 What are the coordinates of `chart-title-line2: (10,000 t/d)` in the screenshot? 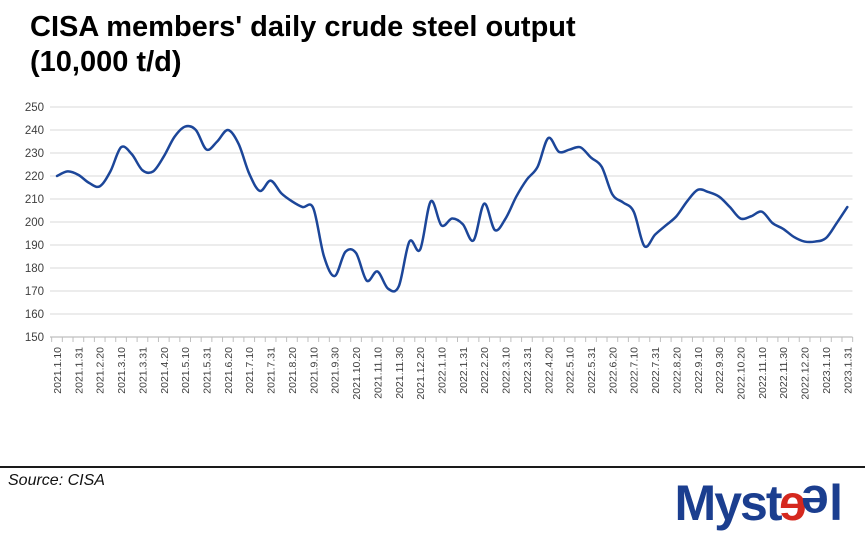 It's located at (106, 61).